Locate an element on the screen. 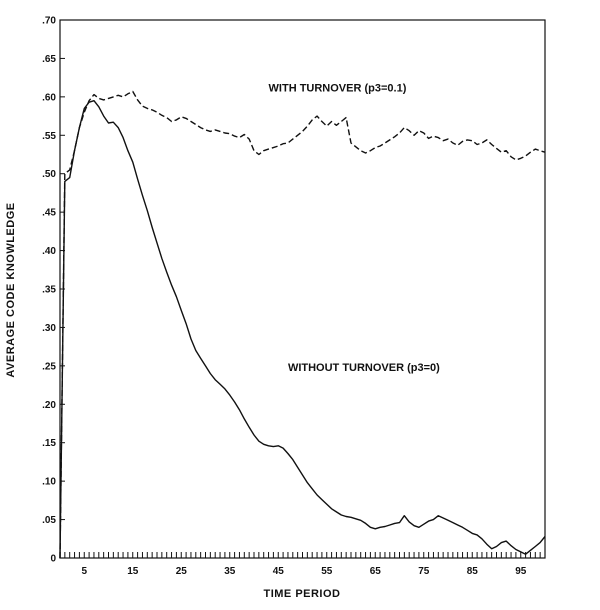 This screenshot has width=600, height=610. x-tick-label: 45 is located at coordinates (279, 571).